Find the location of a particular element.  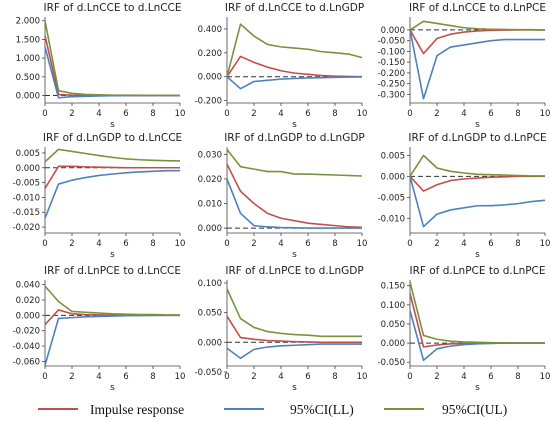

legend-label-ci-ul: 95%CI(UL) is located at coordinates (474, 409).